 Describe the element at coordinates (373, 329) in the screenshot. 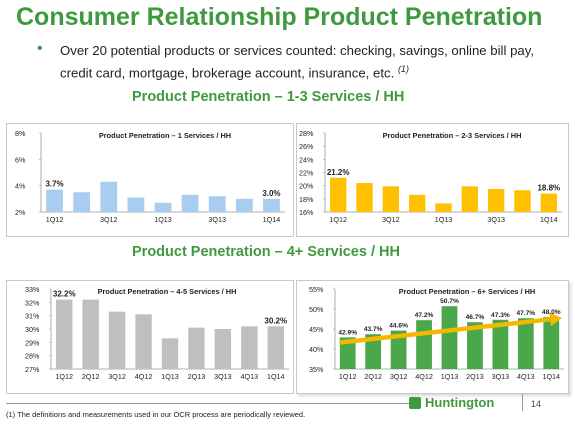

I see `data-label: 43.7%` at that location.